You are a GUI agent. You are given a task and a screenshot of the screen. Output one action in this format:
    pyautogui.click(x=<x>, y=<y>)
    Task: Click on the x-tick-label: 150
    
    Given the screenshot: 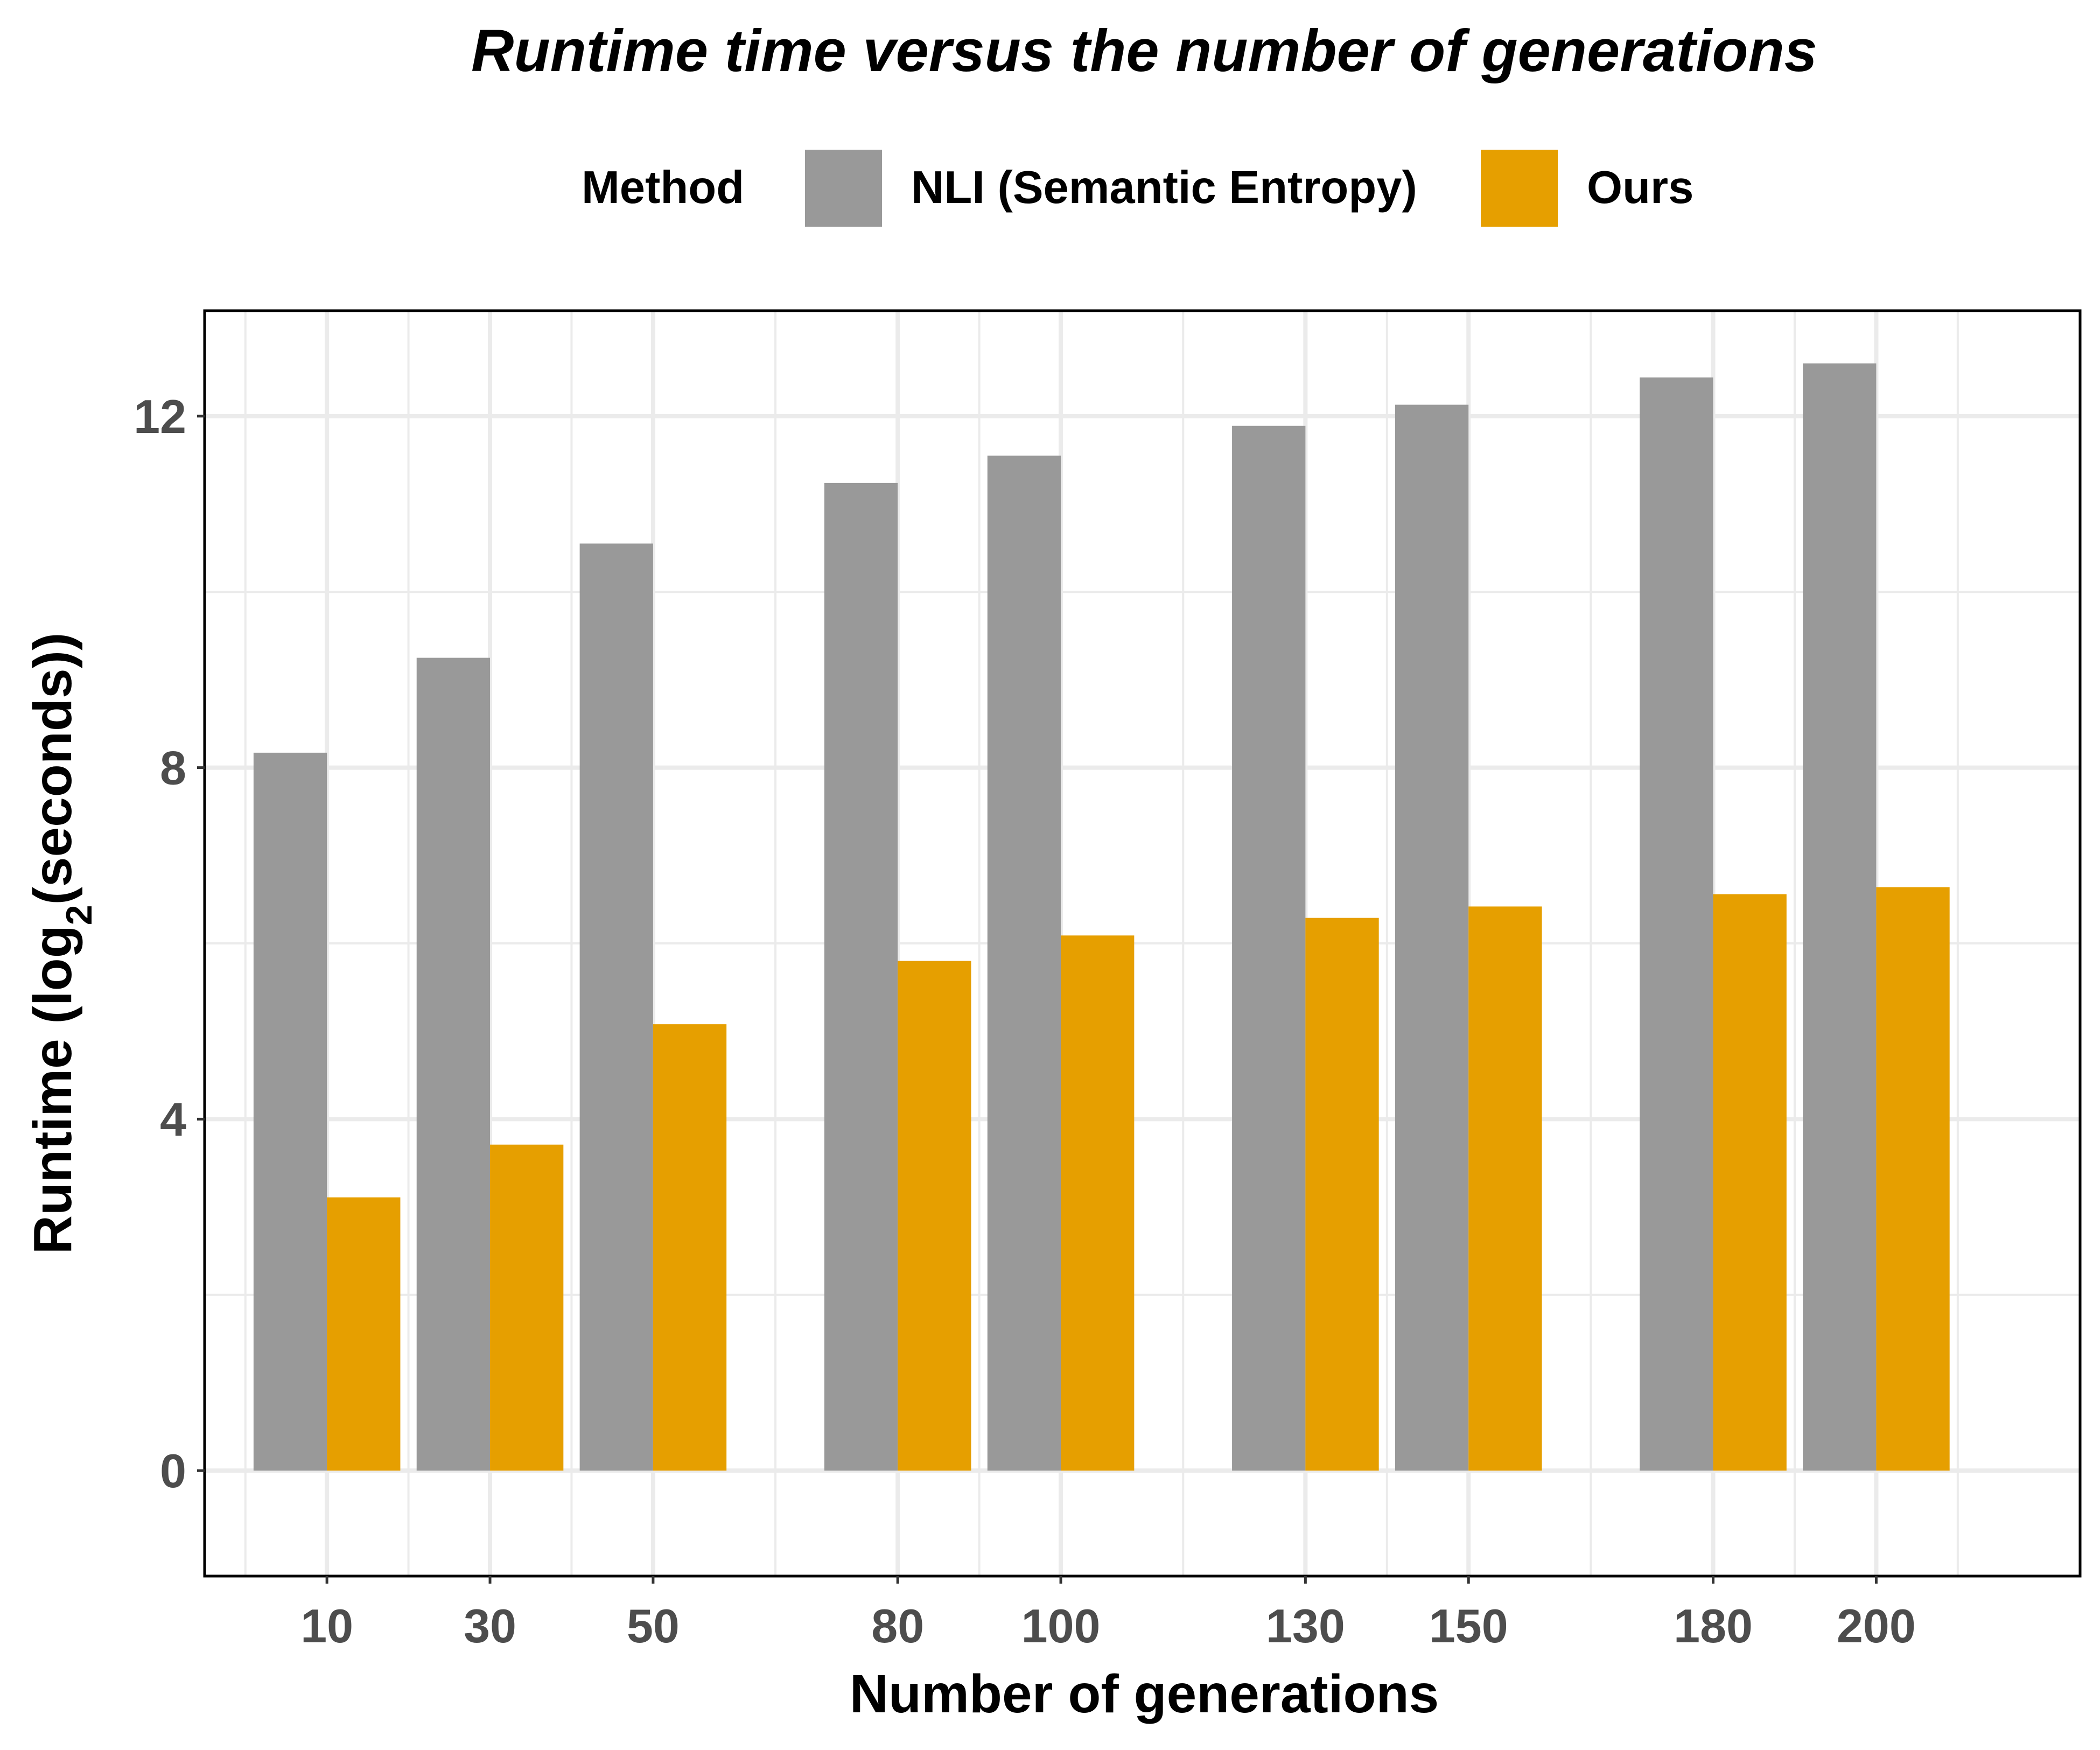 What is the action you would take?
    pyautogui.click(x=1468, y=1626)
    